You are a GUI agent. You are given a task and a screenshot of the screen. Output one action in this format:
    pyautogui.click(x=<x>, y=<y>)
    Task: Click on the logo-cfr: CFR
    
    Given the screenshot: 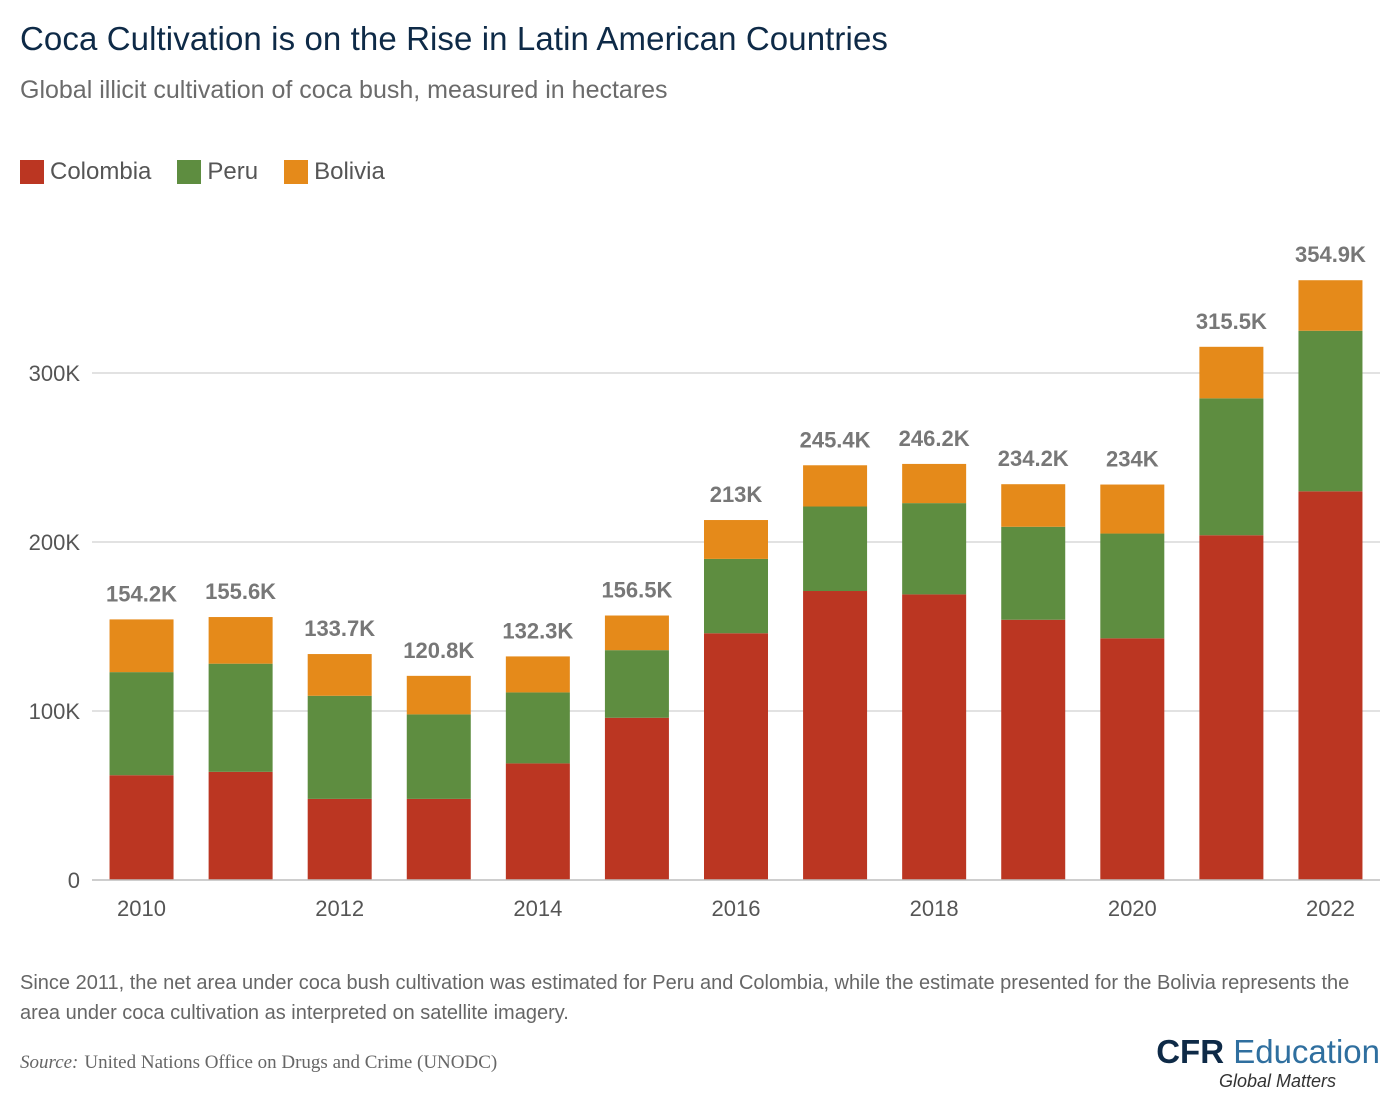 What is the action you would take?
    pyautogui.click(x=1190, y=1051)
    